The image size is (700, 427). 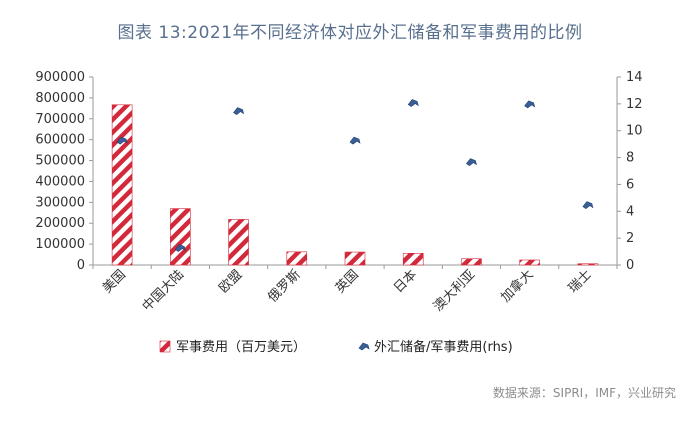 I want to click on legend-label-bar: 军事费用（百万美元）, so click(x=241, y=347).